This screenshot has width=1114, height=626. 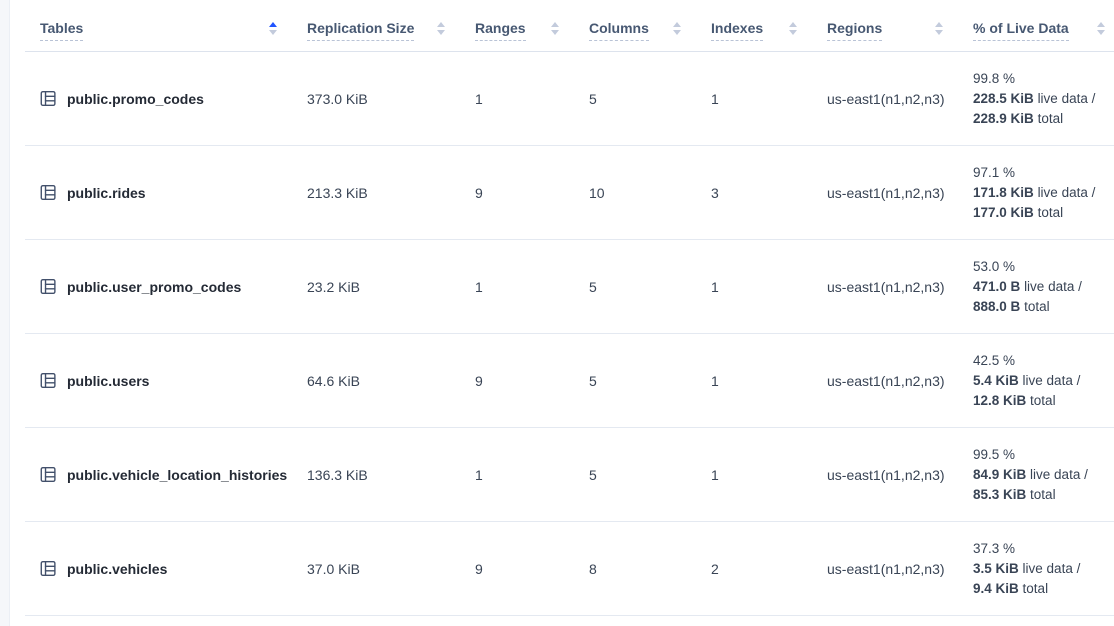 What do you see at coordinates (106, 192) in the screenshot?
I see `table-name-link: public.rides` at bounding box center [106, 192].